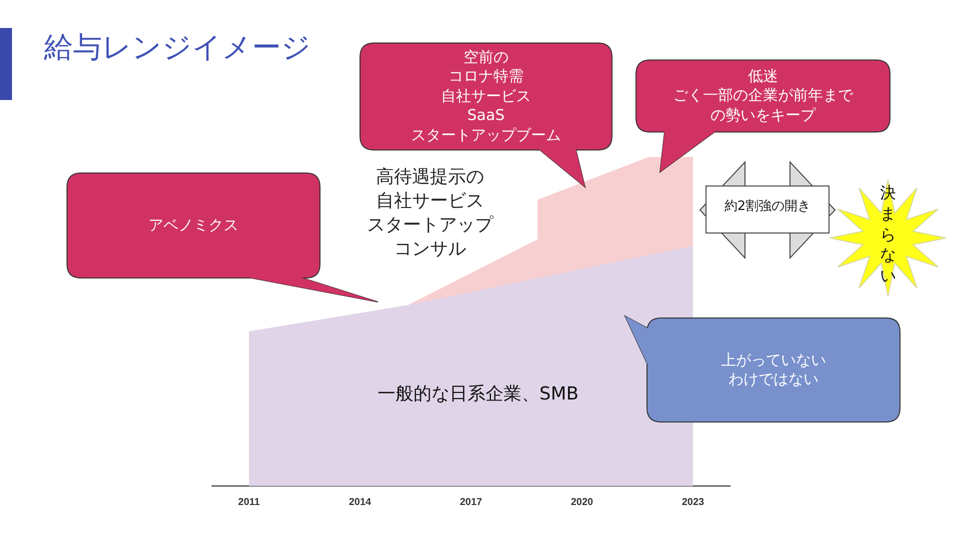 The height and width of the screenshot is (540, 960). I want to click on x-tick-label: 2023, so click(693, 502).